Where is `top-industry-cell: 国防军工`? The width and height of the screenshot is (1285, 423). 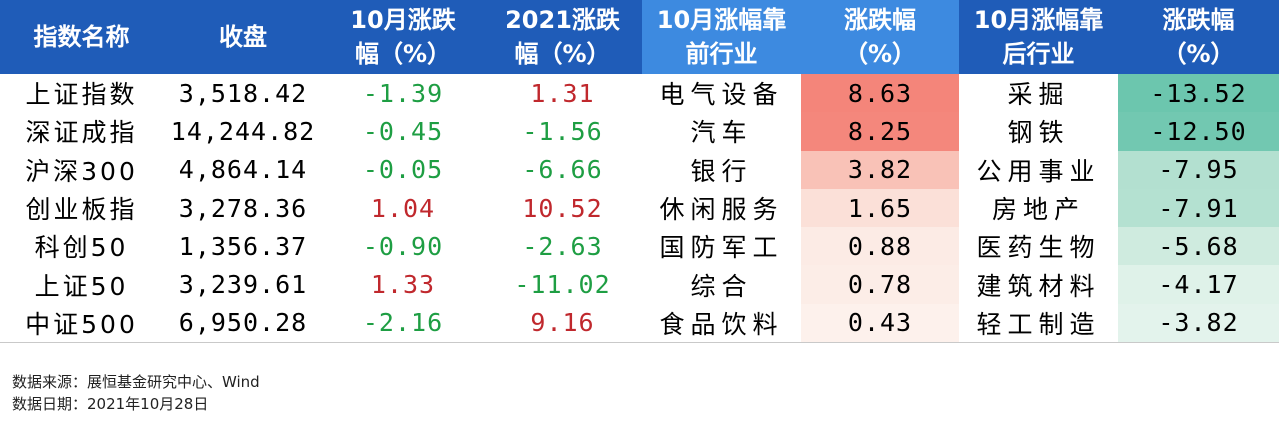 top-industry-cell: 国防军工 is located at coordinates (721, 248).